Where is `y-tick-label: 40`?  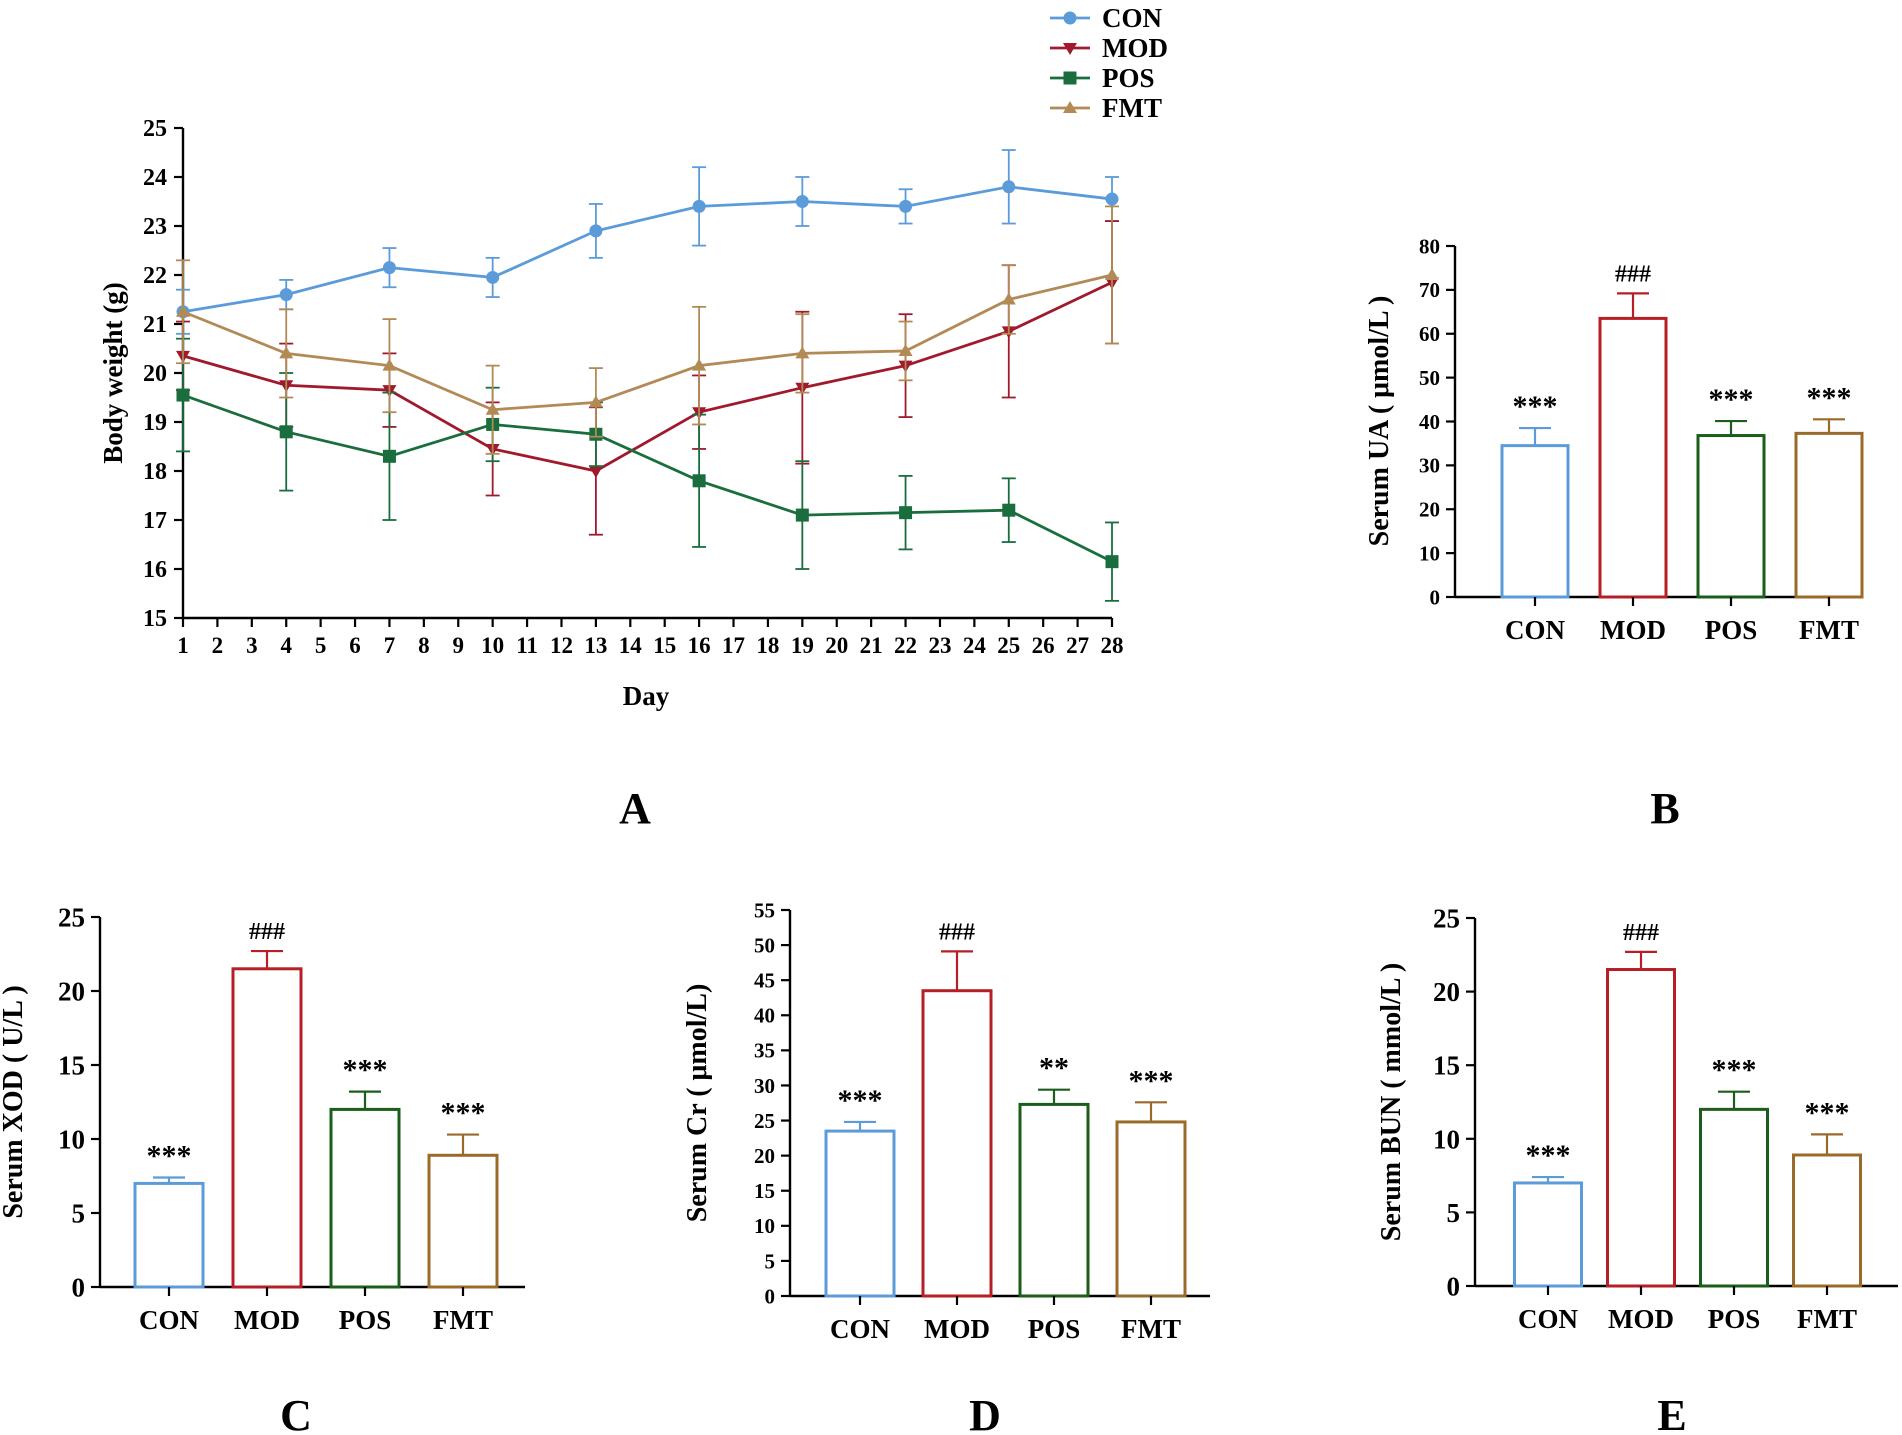
y-tick-label: 40 is located at coordinates (764, 1016).